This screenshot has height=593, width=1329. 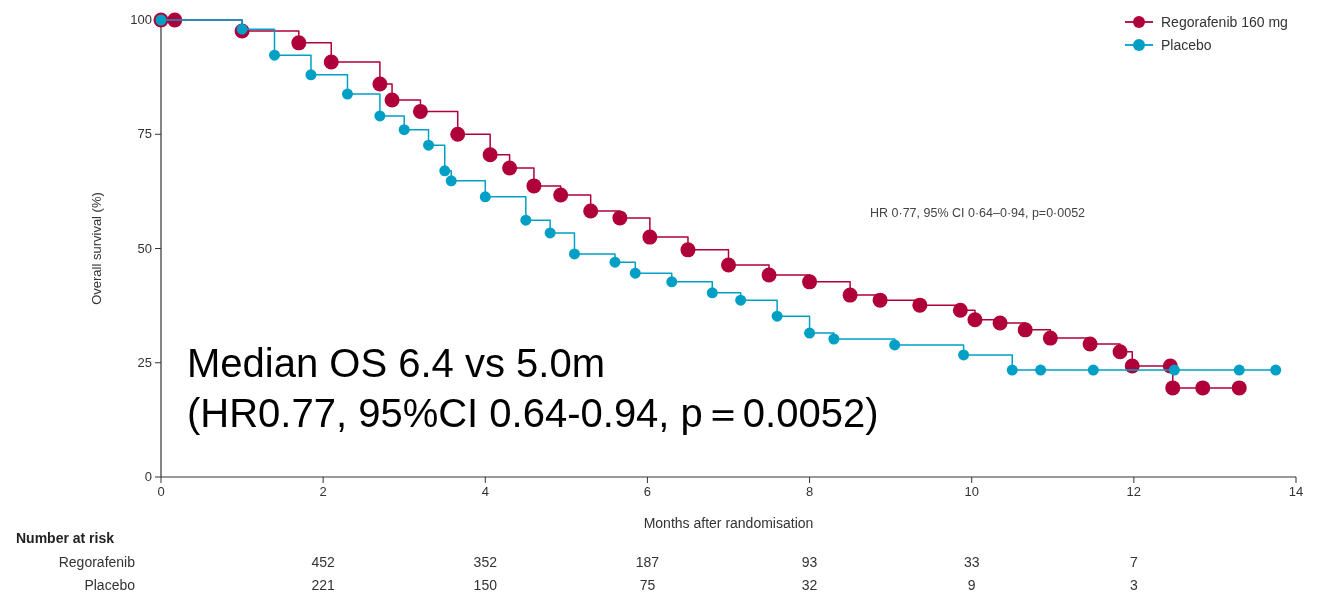 I want to click on x-tick-label: 0, so click(x=161, y=491).